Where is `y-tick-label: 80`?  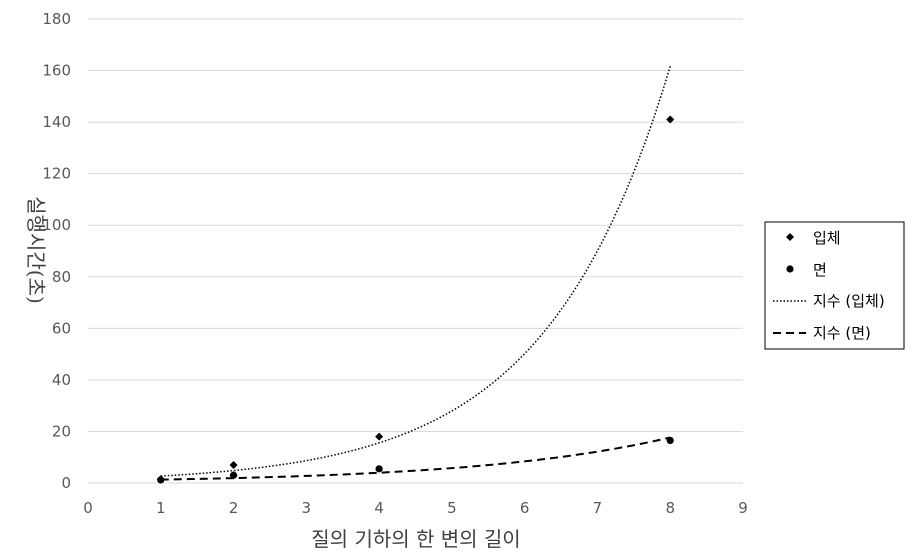 y-tick-label: 80 is located at coordinates (61, 277).